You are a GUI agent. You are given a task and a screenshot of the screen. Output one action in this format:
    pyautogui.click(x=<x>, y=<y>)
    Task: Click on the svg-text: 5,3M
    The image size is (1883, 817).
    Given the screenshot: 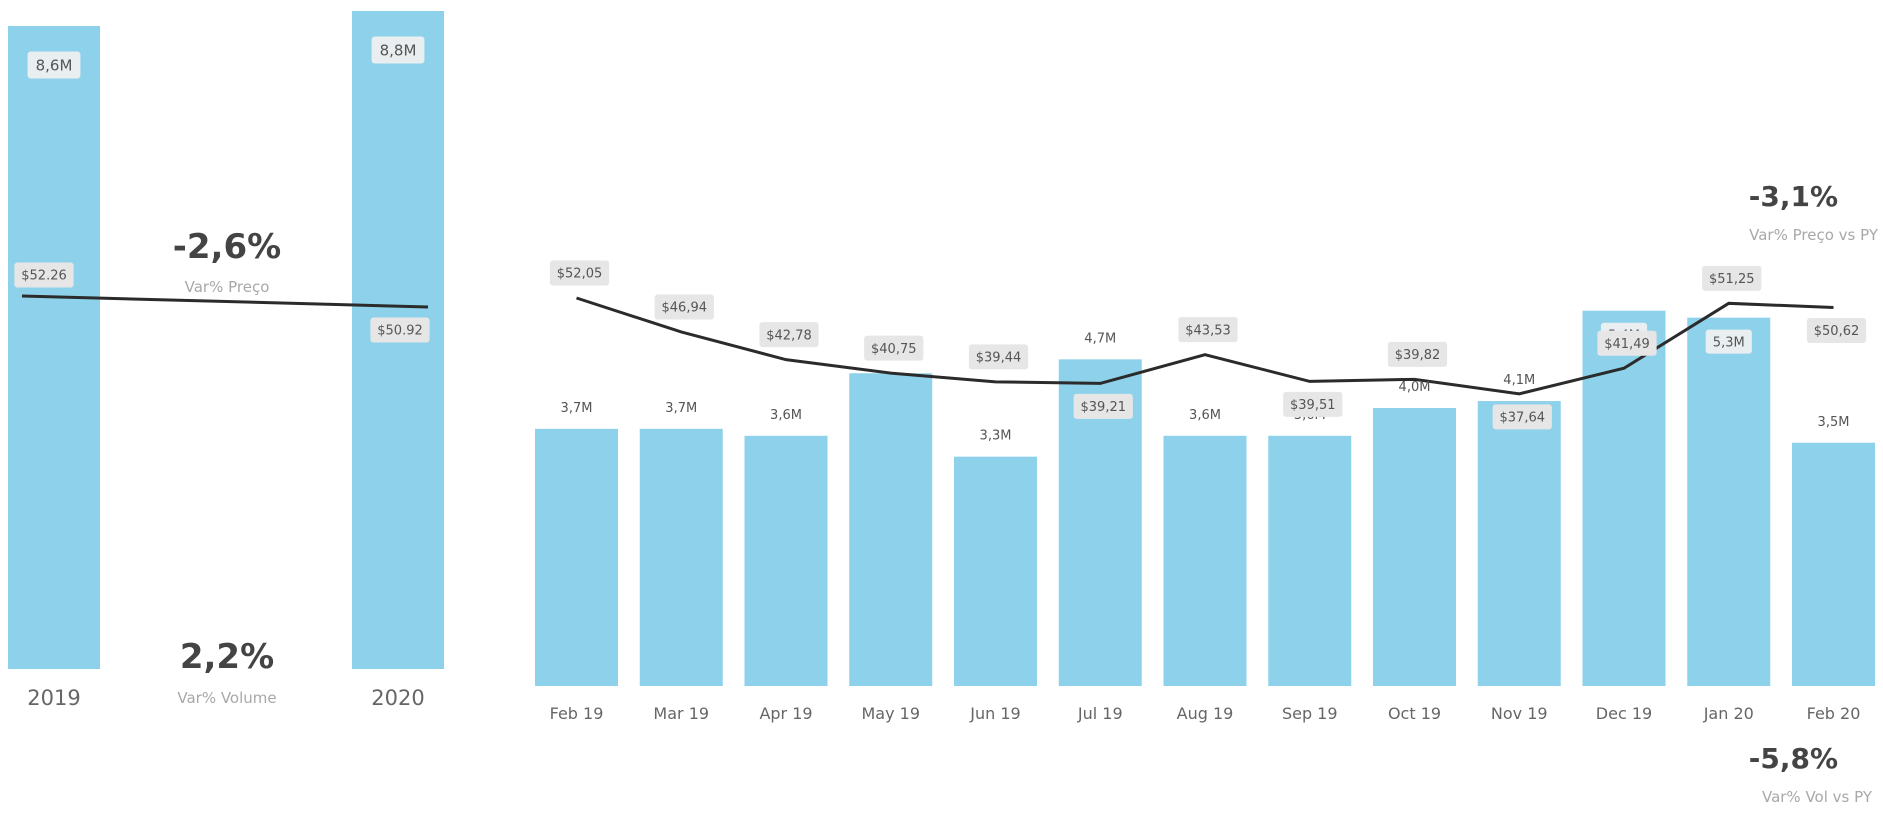 What is the action you would take?
    pyautogui.click(x=1729, y=342)
    